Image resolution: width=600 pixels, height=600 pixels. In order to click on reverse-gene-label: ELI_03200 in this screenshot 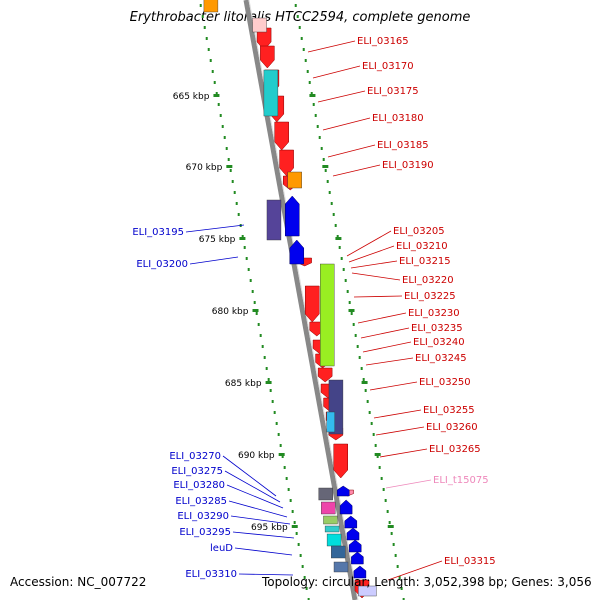, I will do `click(162, 264)`.